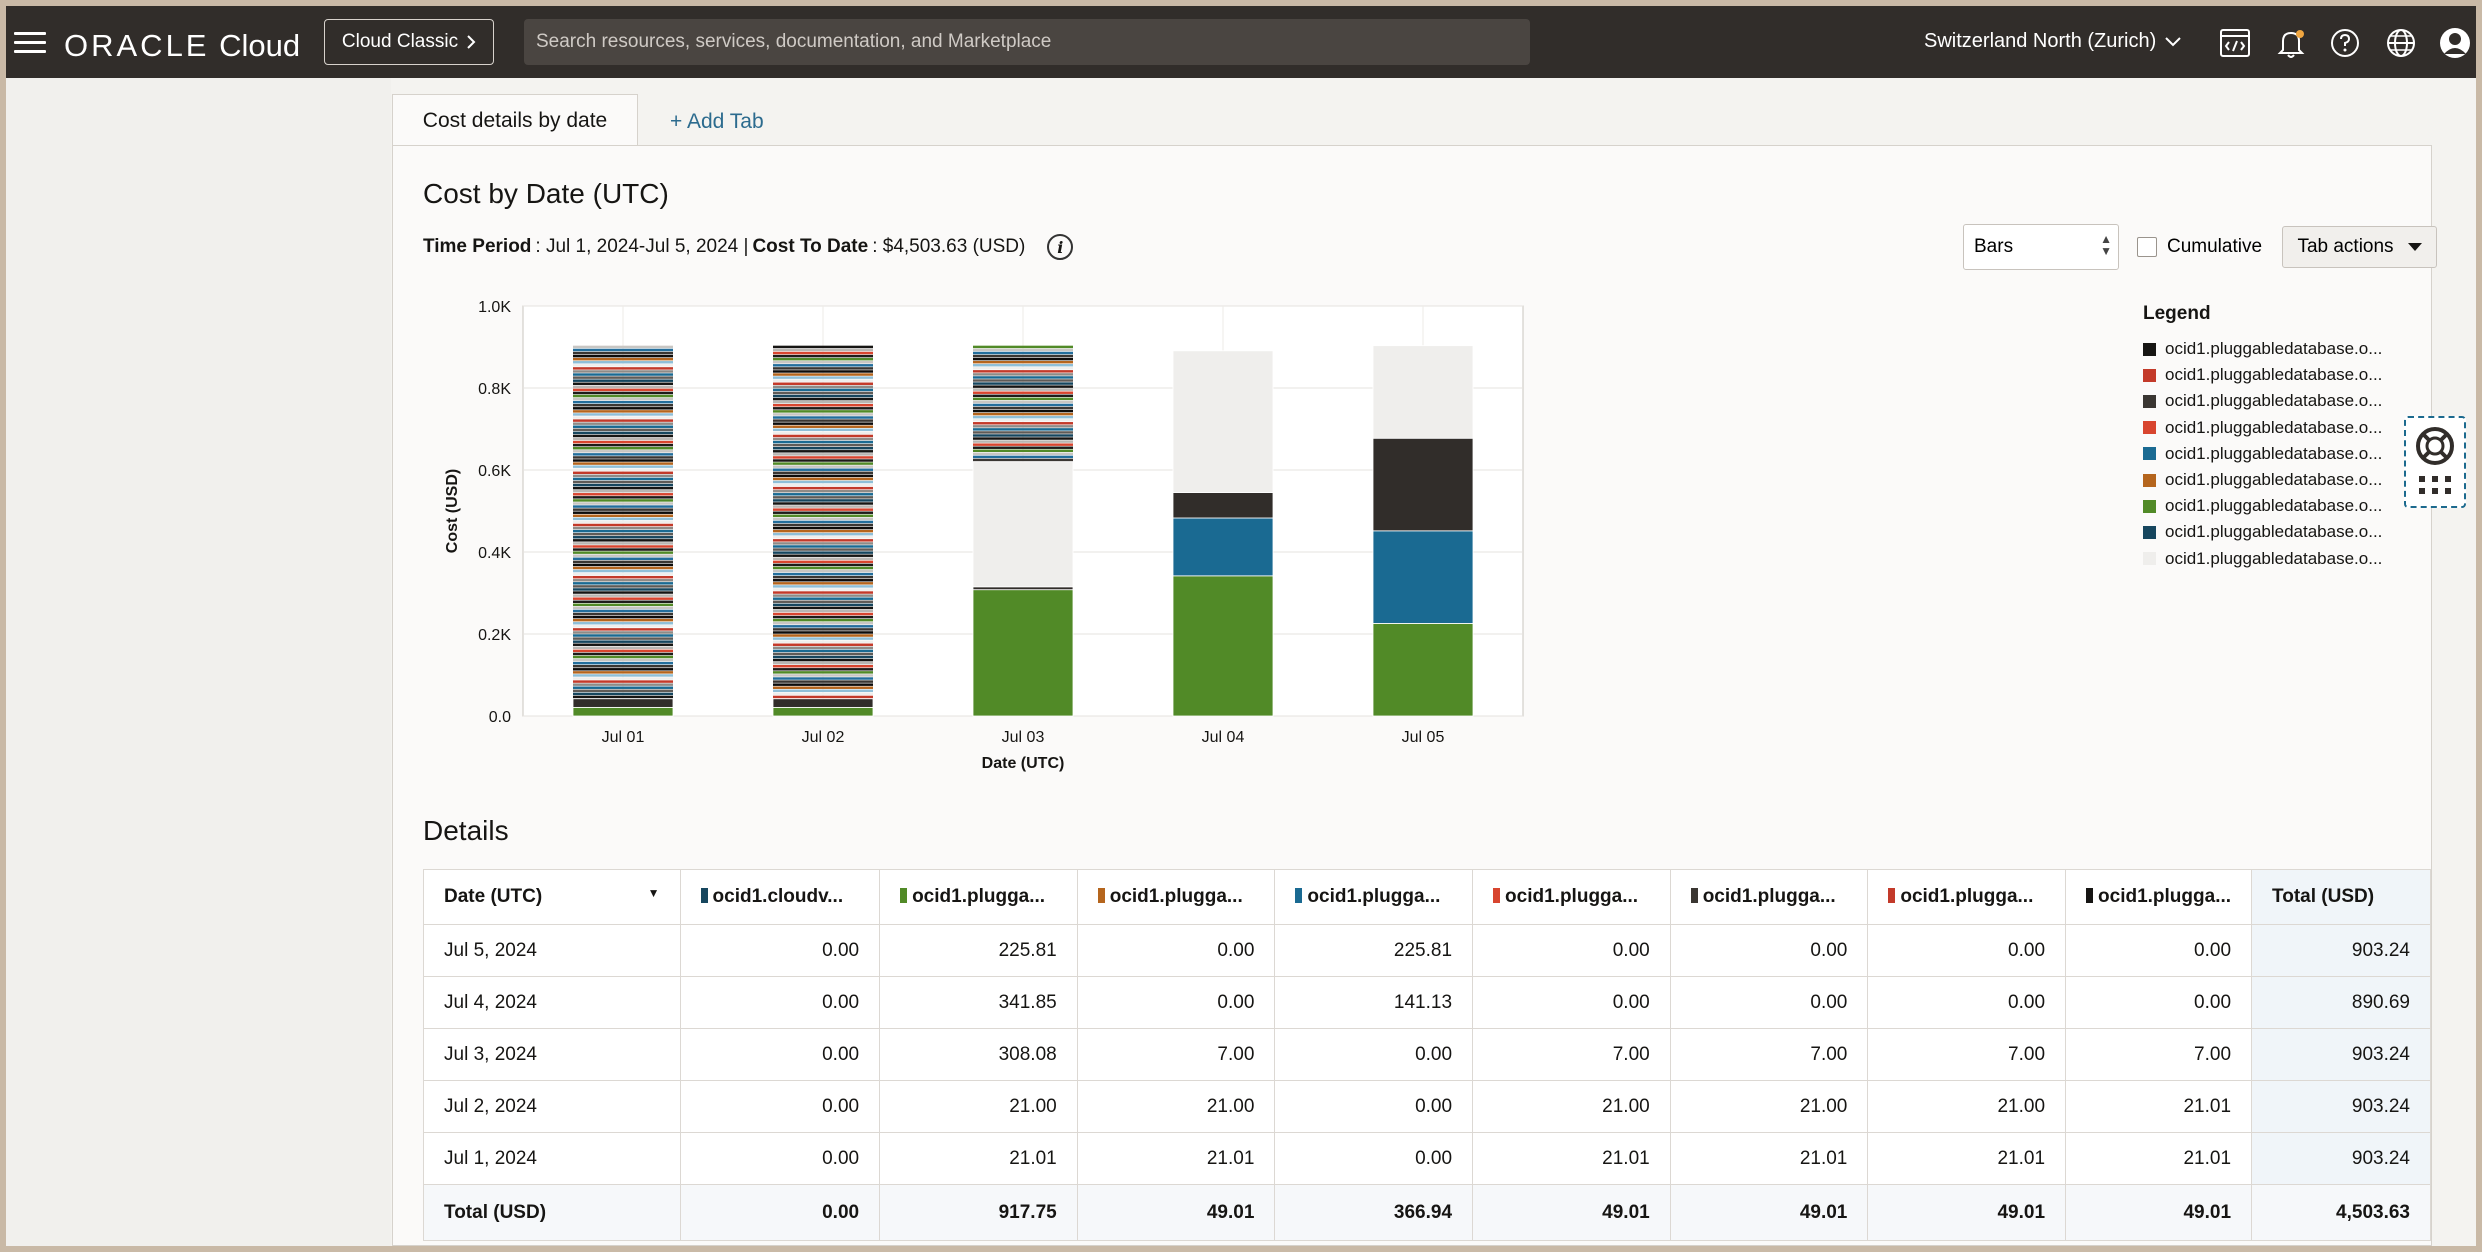 The width and height of the screenshot is (2482, 1252). Describe the element at coordinates (2235, 43) in the screenshot. I see `cloud-shell-icon` at that location.